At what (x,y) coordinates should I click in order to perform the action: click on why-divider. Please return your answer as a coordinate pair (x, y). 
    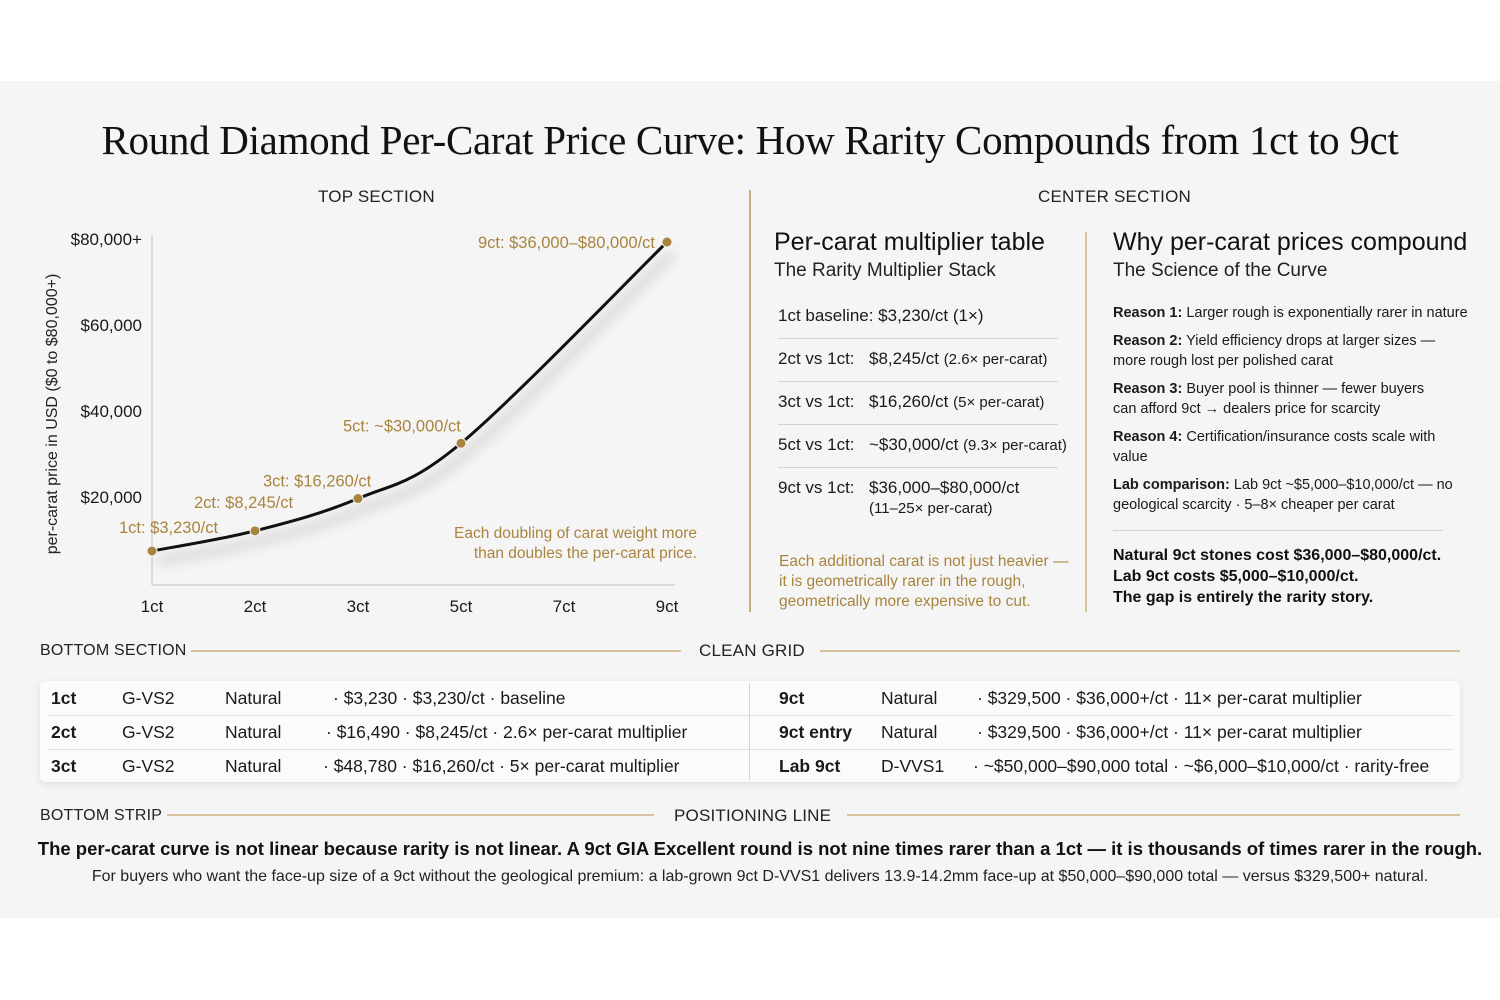
    Looking at the image, I should click on (1278, 530).